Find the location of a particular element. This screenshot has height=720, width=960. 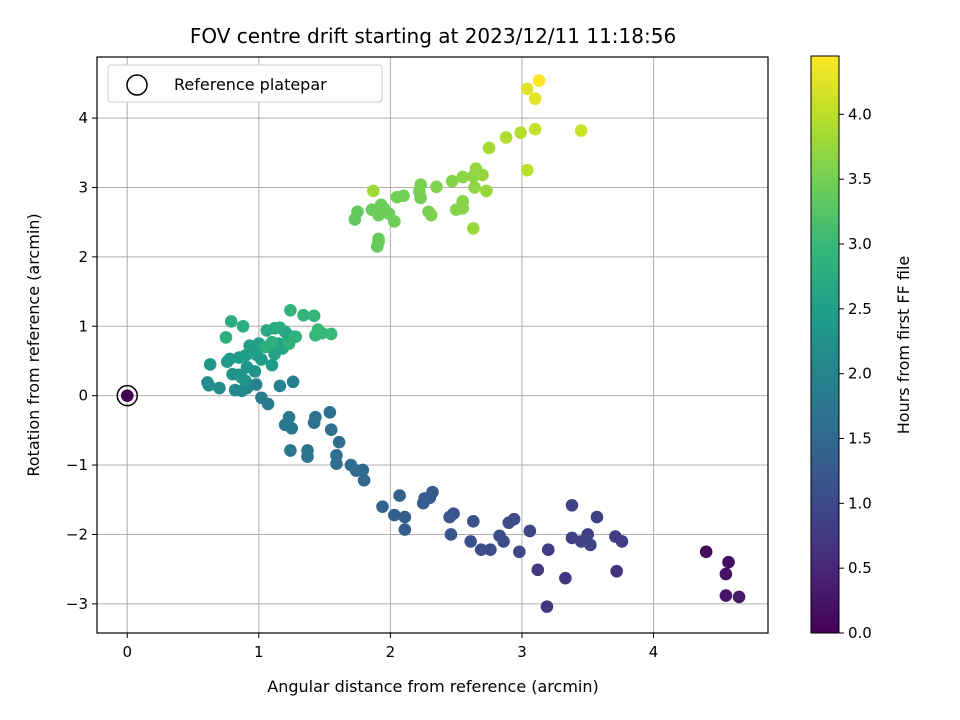

x-tick-label: 4 is located at coordinates (654, 652).